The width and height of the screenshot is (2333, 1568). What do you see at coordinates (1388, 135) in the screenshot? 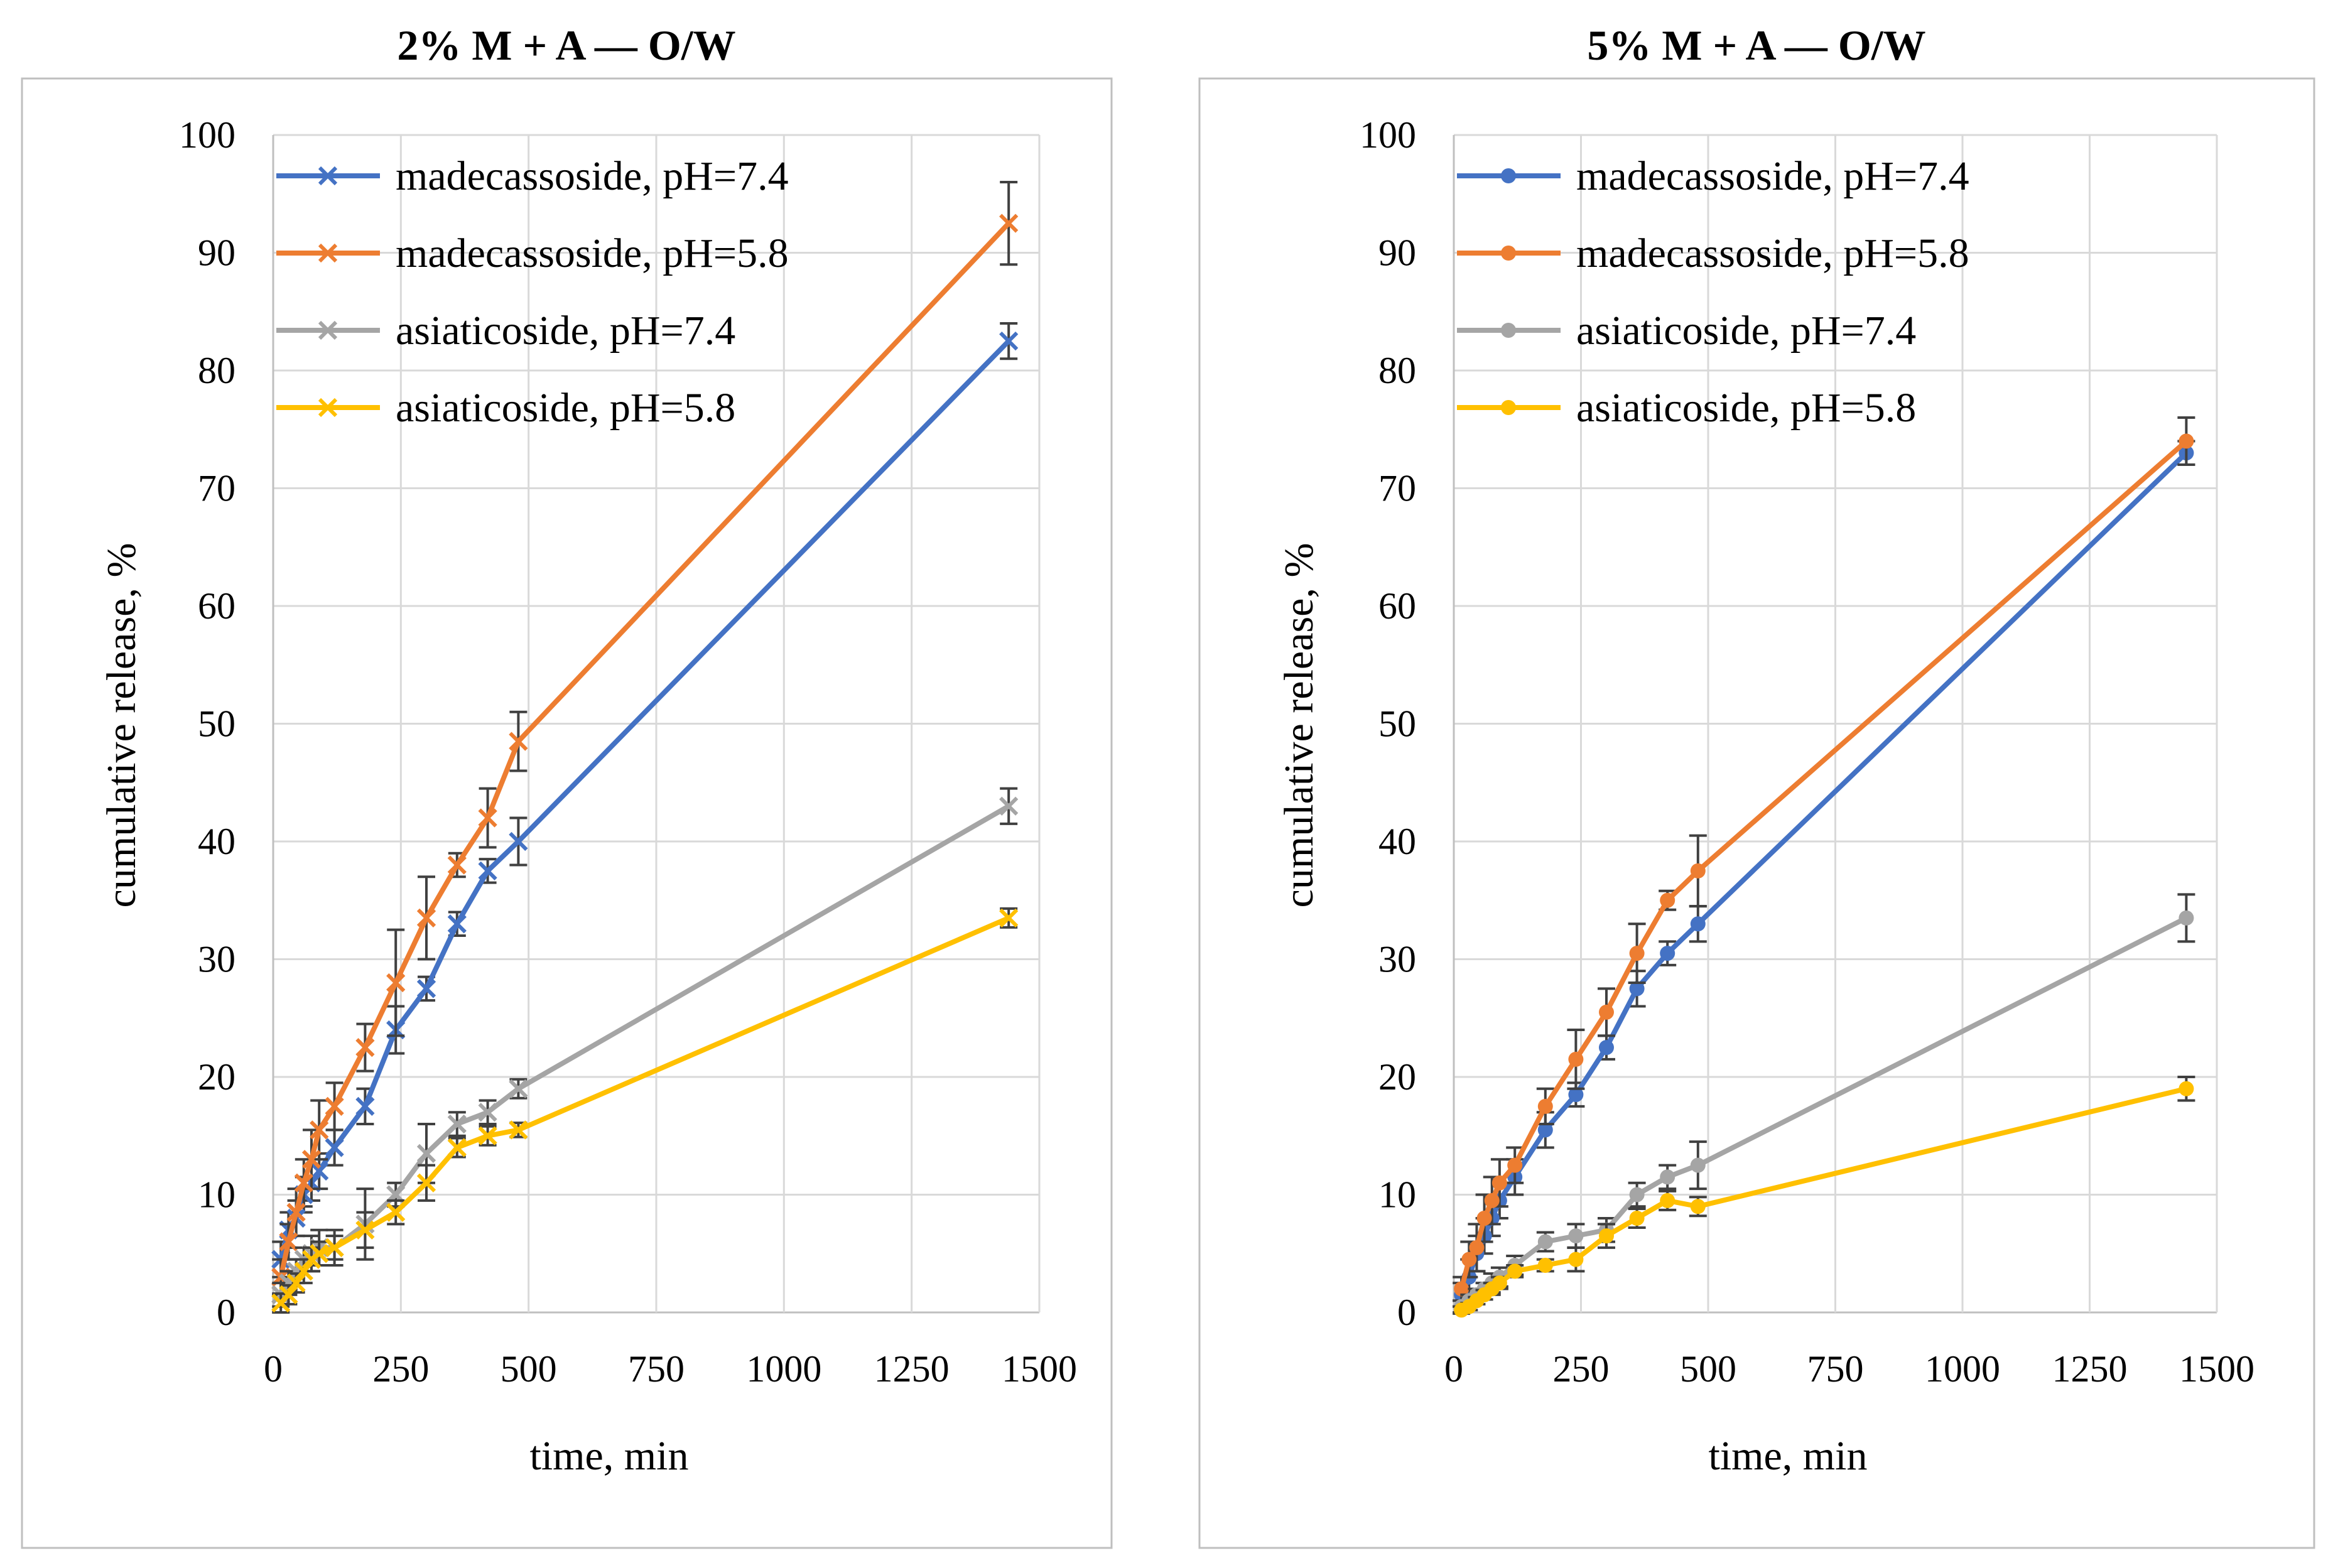
I see `y-tick-label: 100` at bounding box center [1388, 135].